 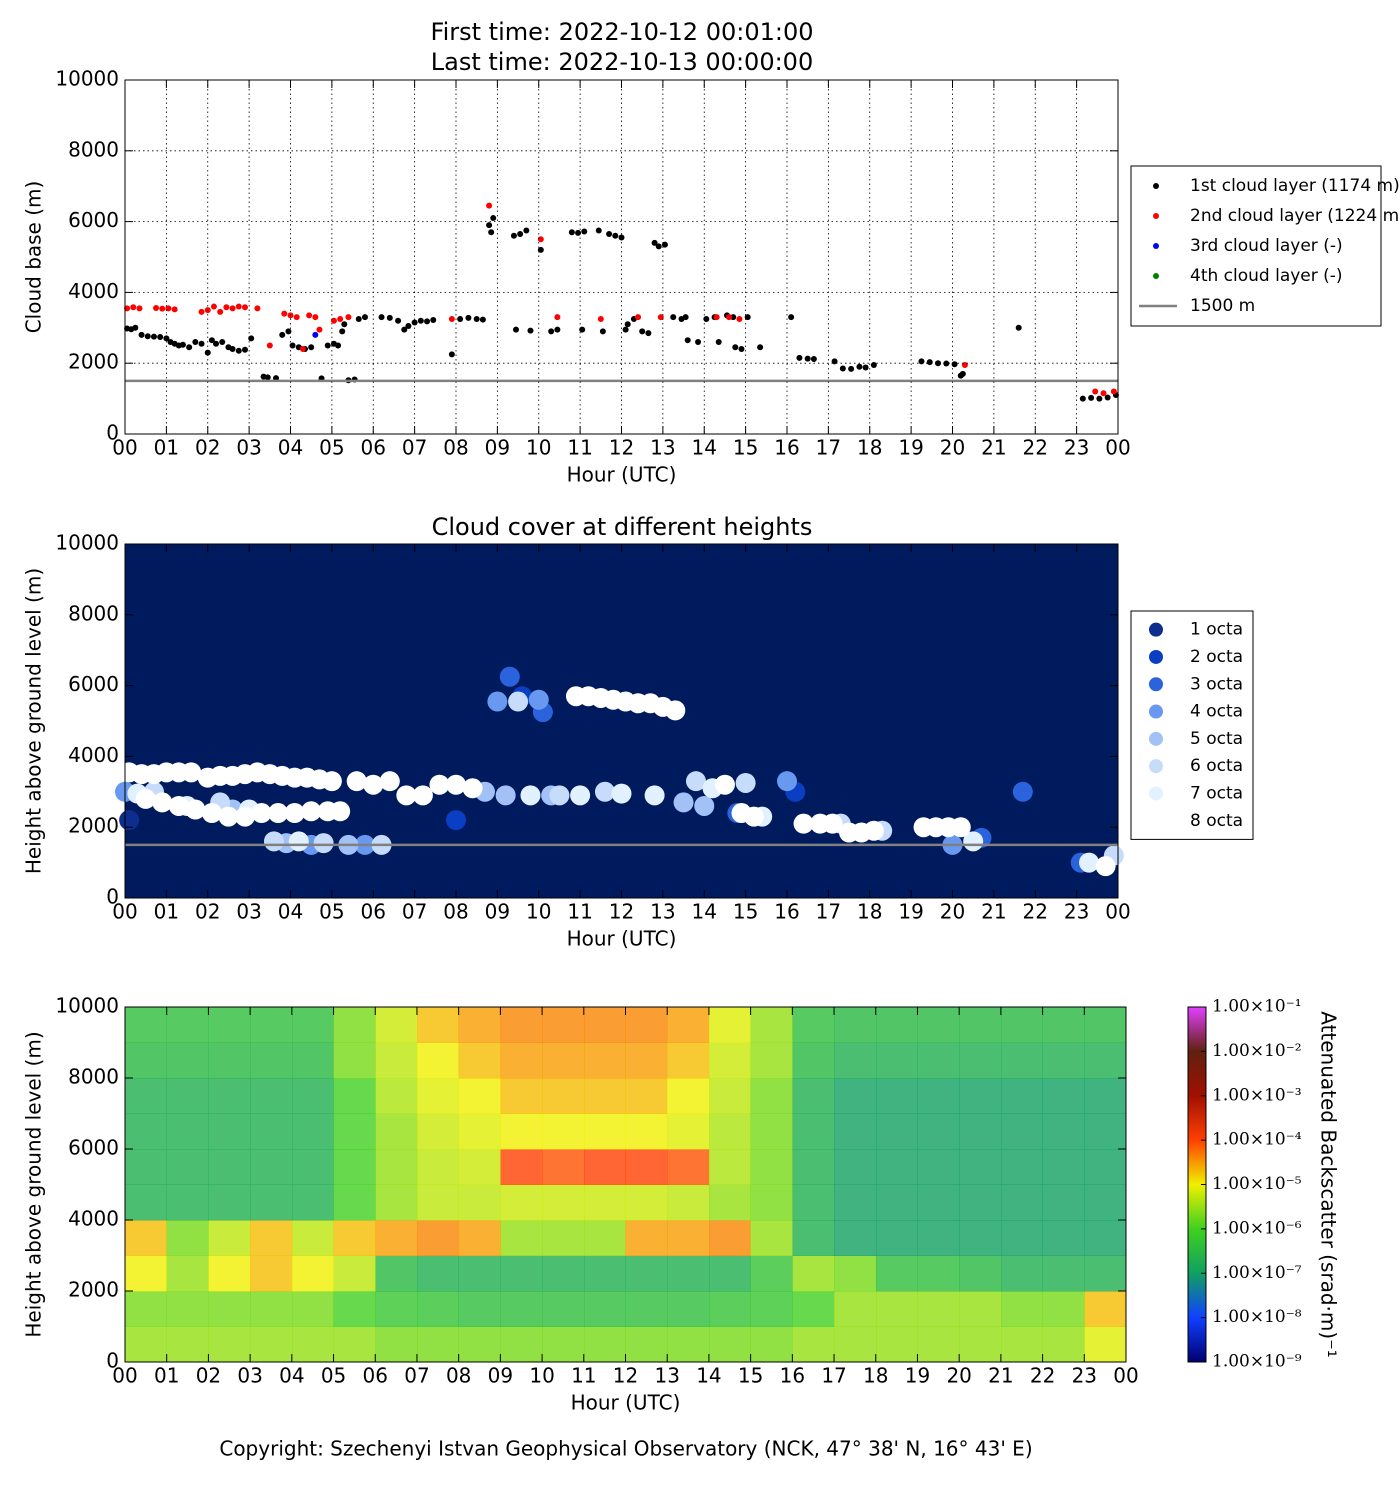 I want to click on x-tick-label: 03, so click(x=248, y=448).